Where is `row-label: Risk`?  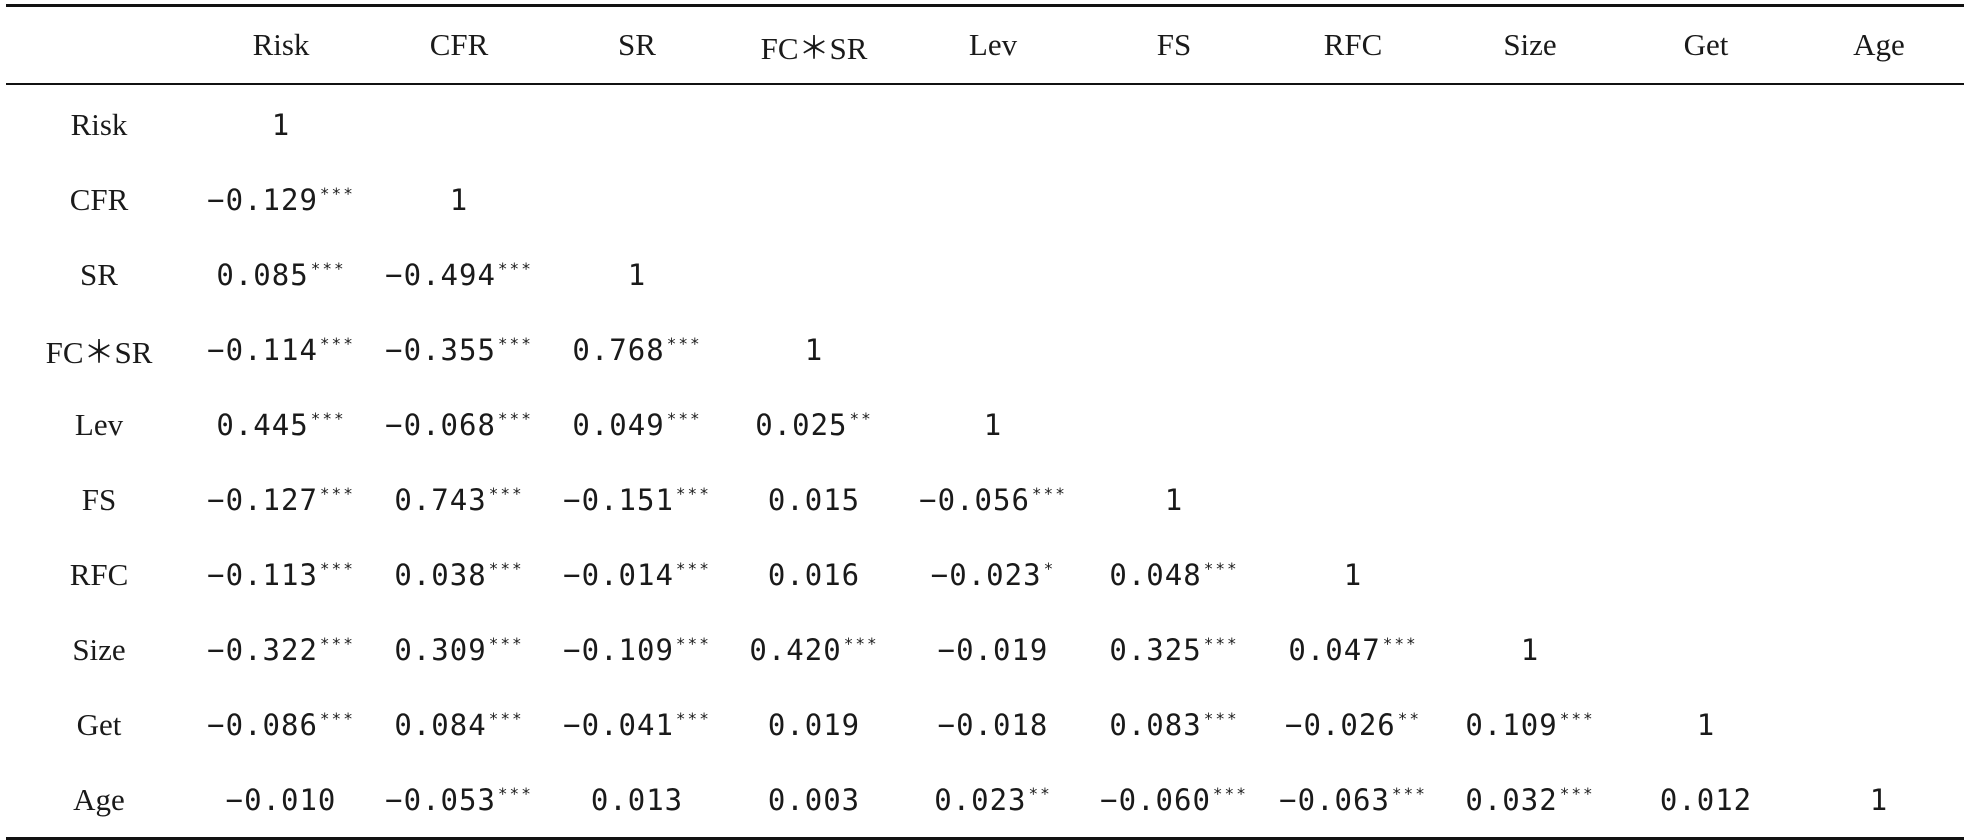
row-label: Risk is located at coordinates (99, 124).